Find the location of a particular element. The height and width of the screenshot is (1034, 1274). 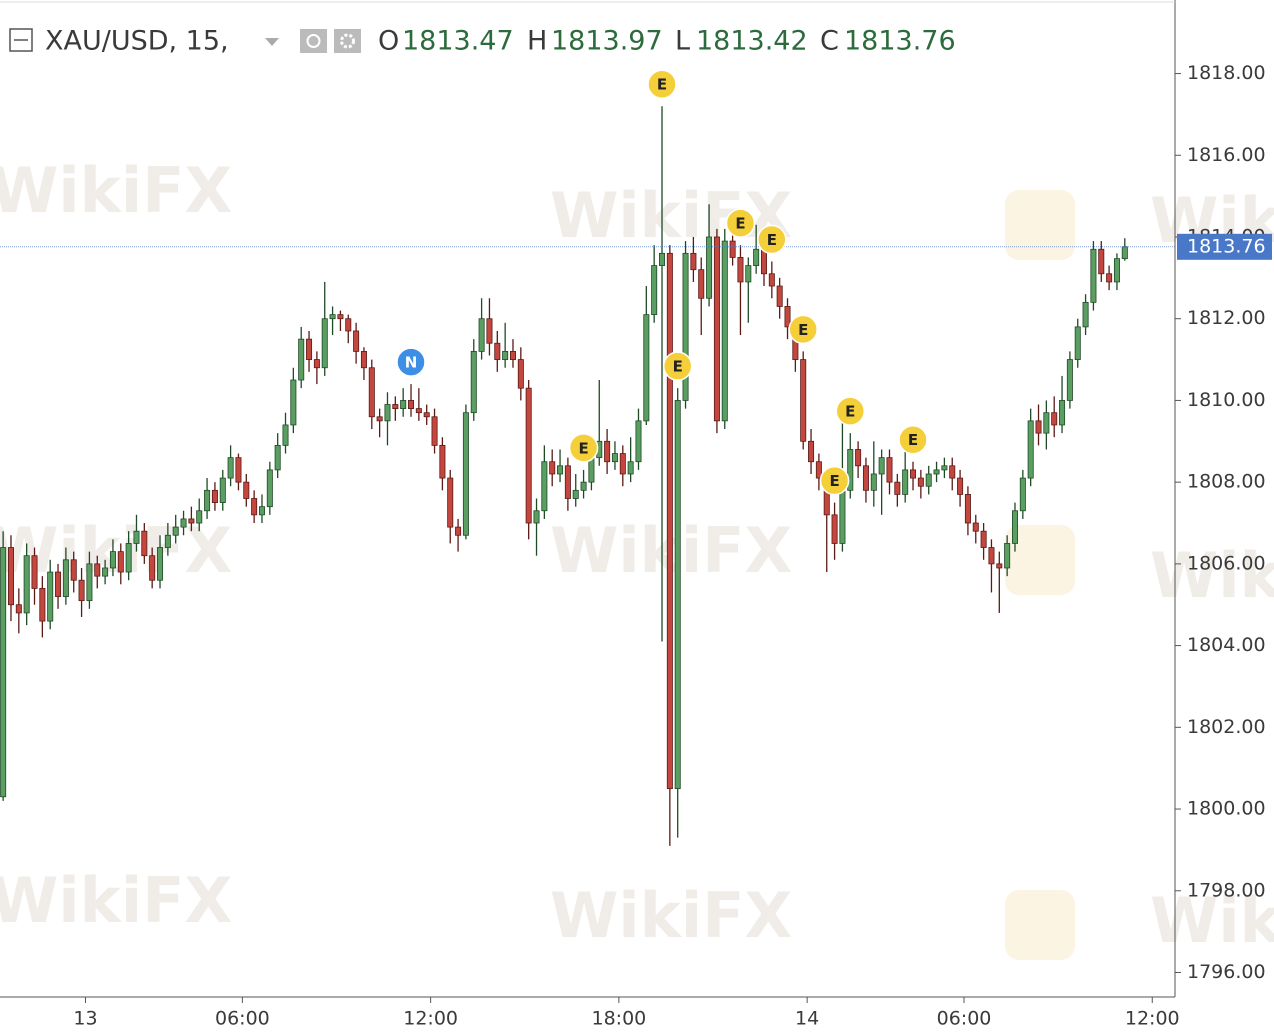

eye-icon is located at coordinates (313, 41).